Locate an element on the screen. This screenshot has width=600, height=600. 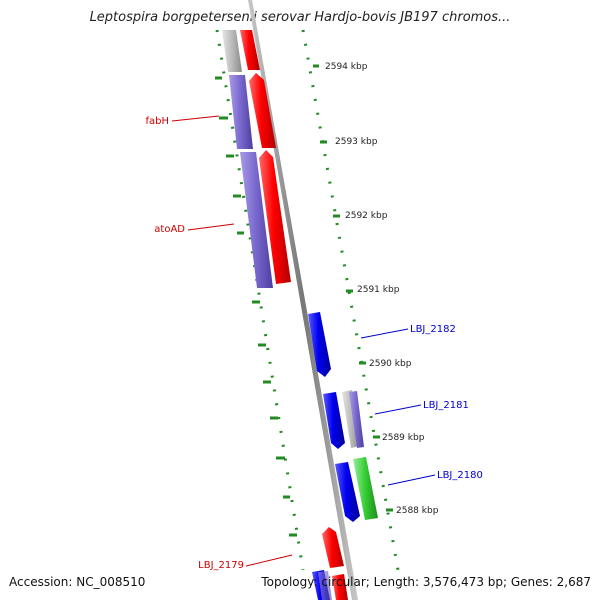
cog-track-left is located at coordinates (247, 159).